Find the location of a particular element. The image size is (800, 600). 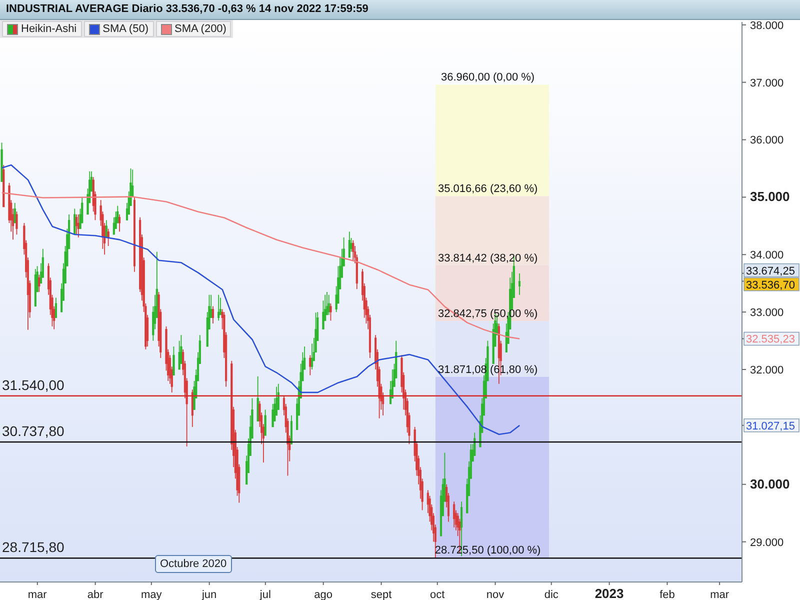

y-tick-label: 33.674,25 is located at coordinates (770, 271).